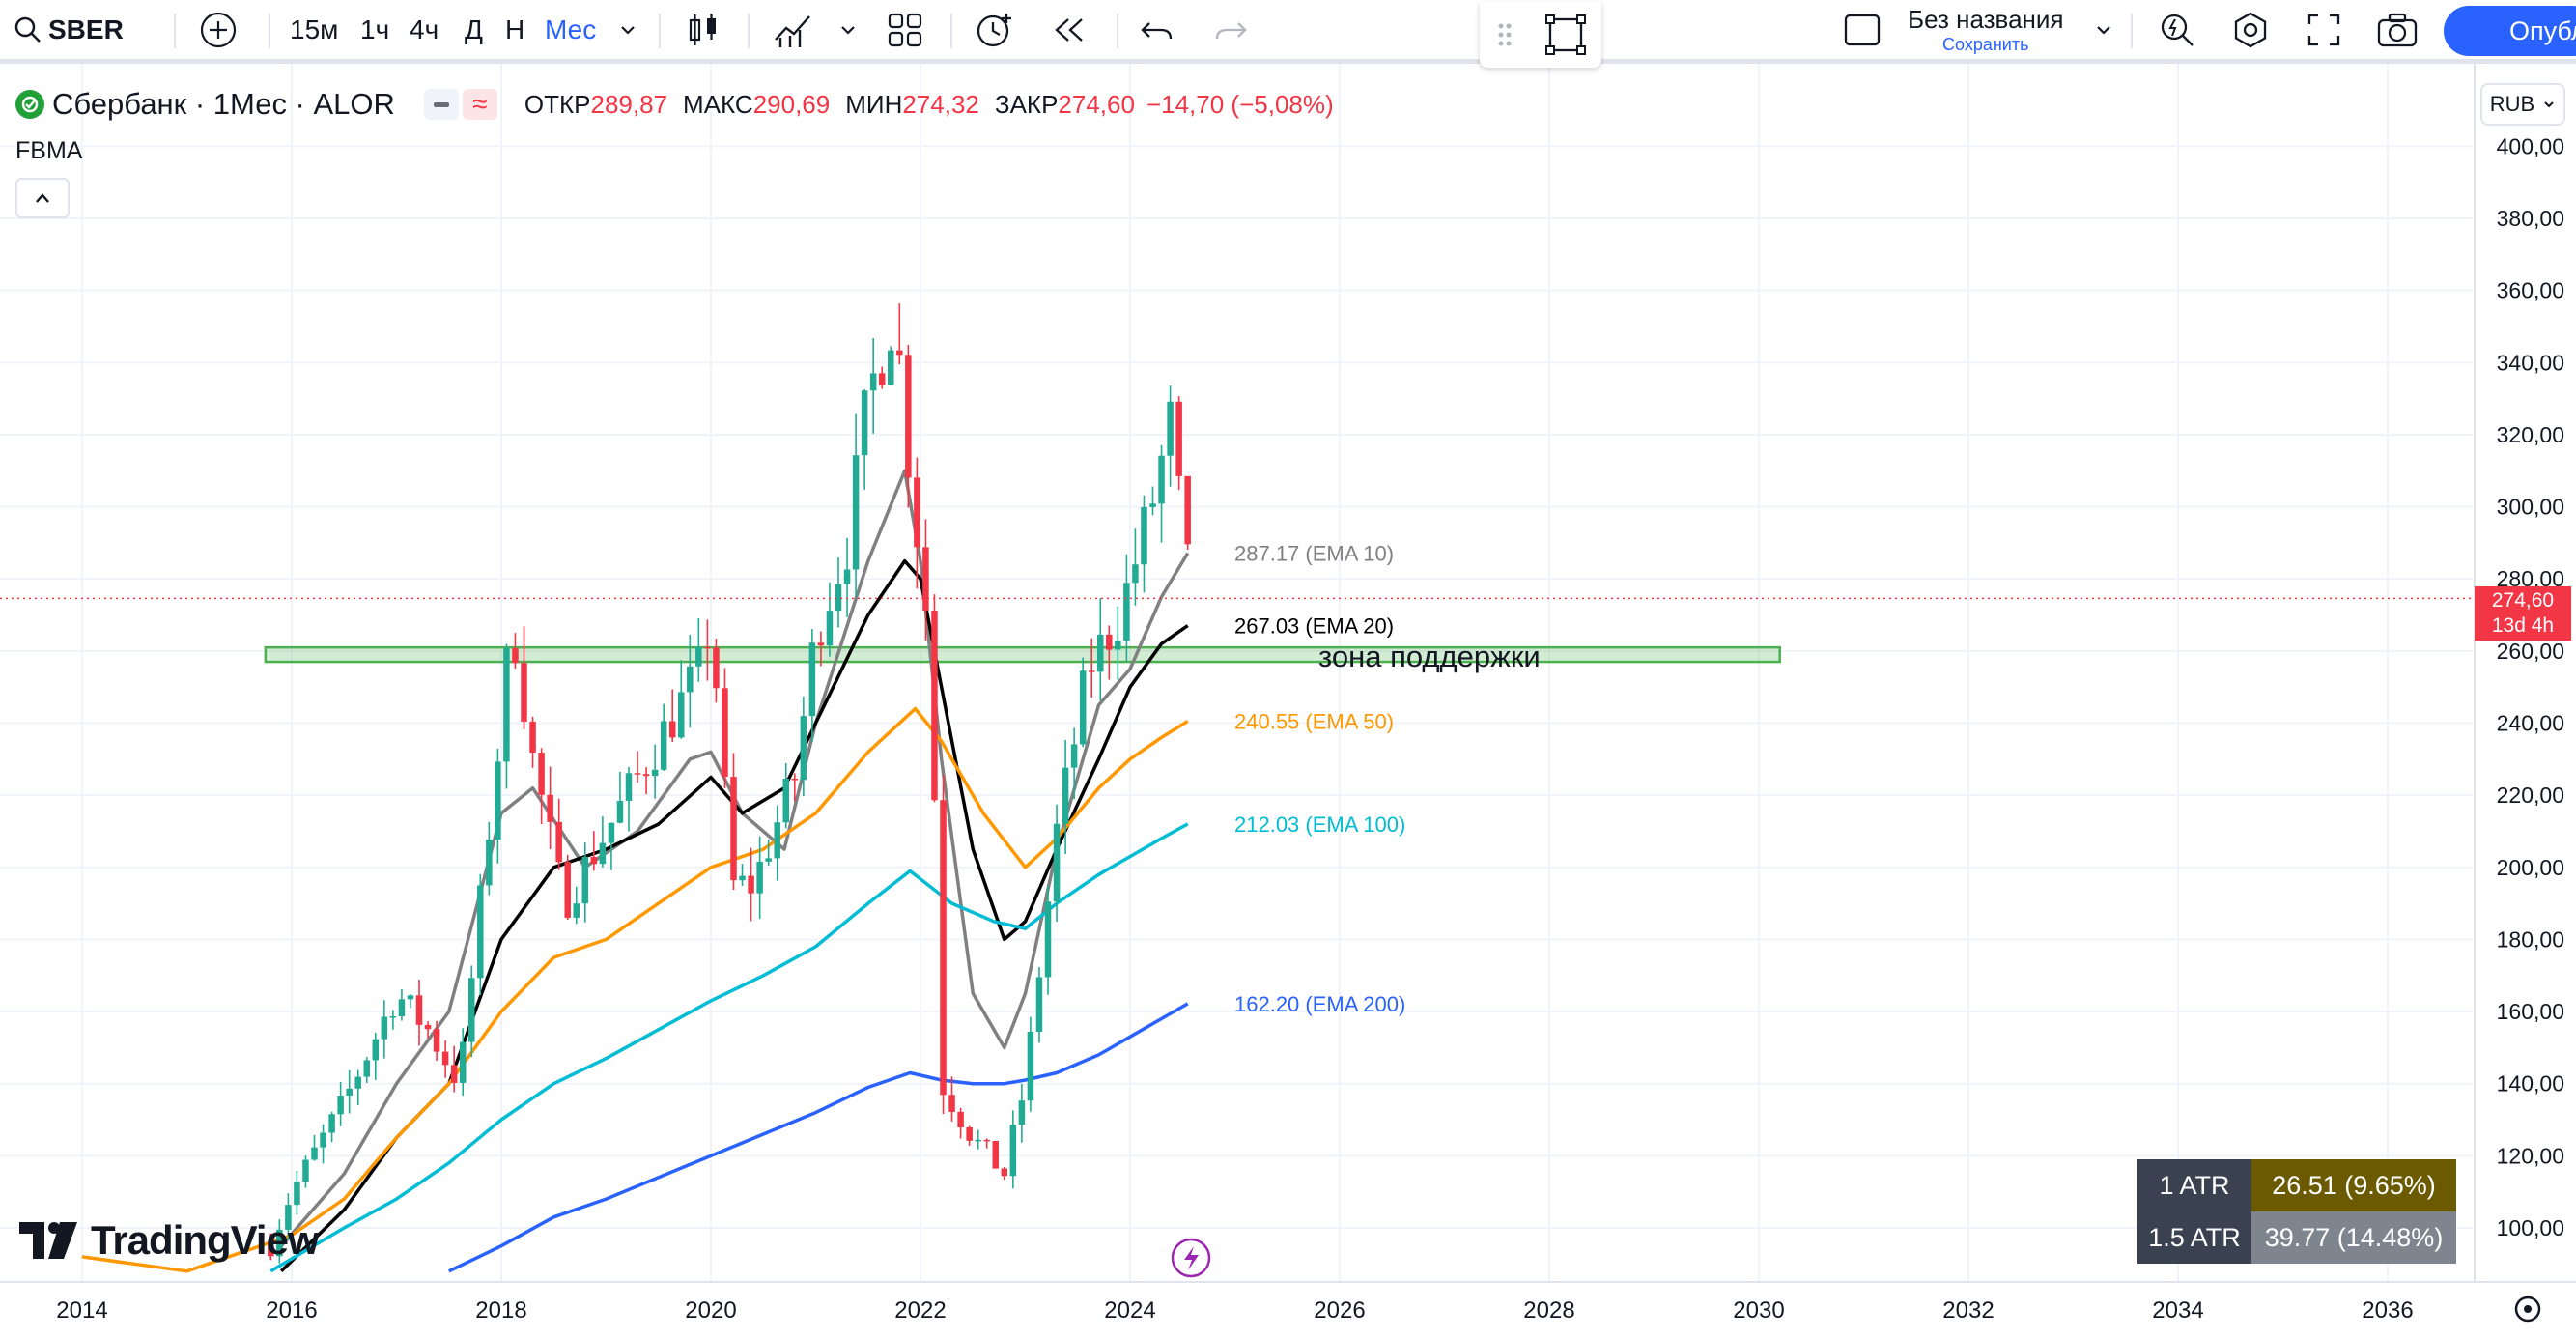 Image resolution: width=2576 pixels, height=1339 pixels. Describe the element at coordinates (2177, 30) in the screenshot. I see `quick-search-button` at that location.